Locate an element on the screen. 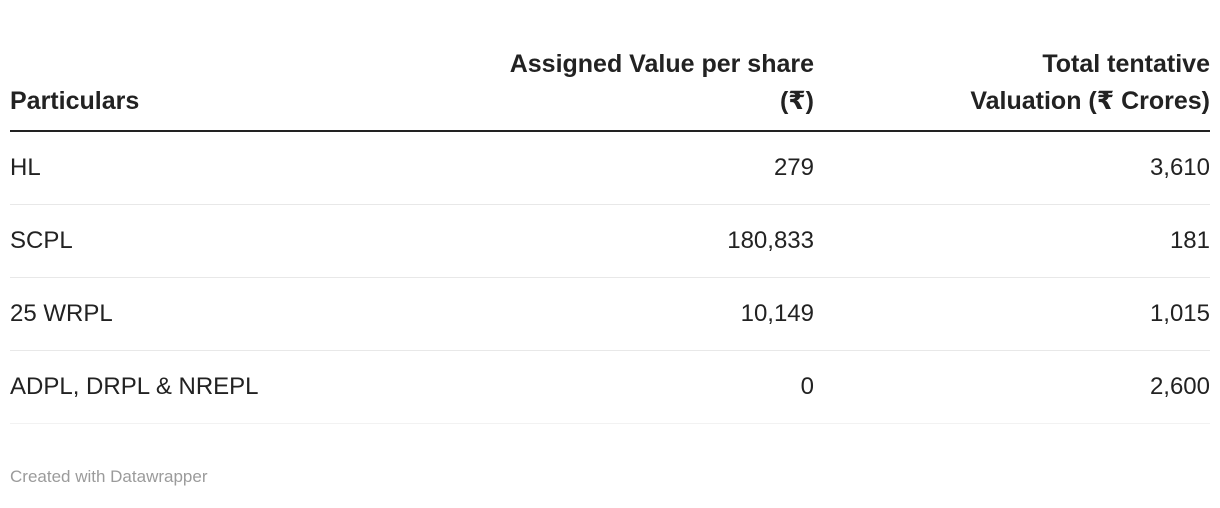  cell-value: 180,833 is located at coordinates (610, 241).